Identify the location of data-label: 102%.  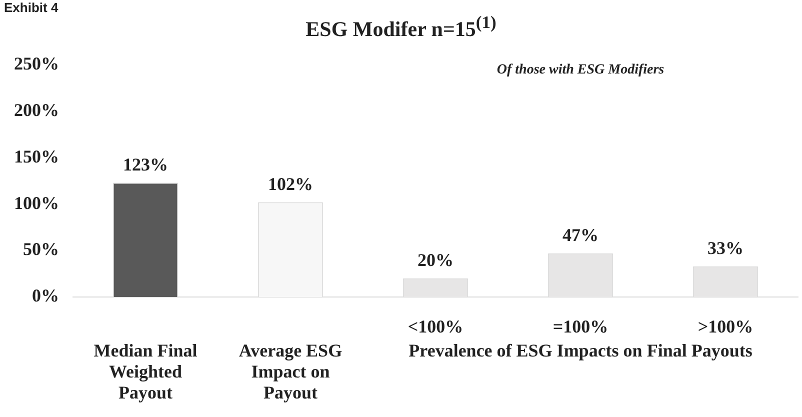
(290, 184).